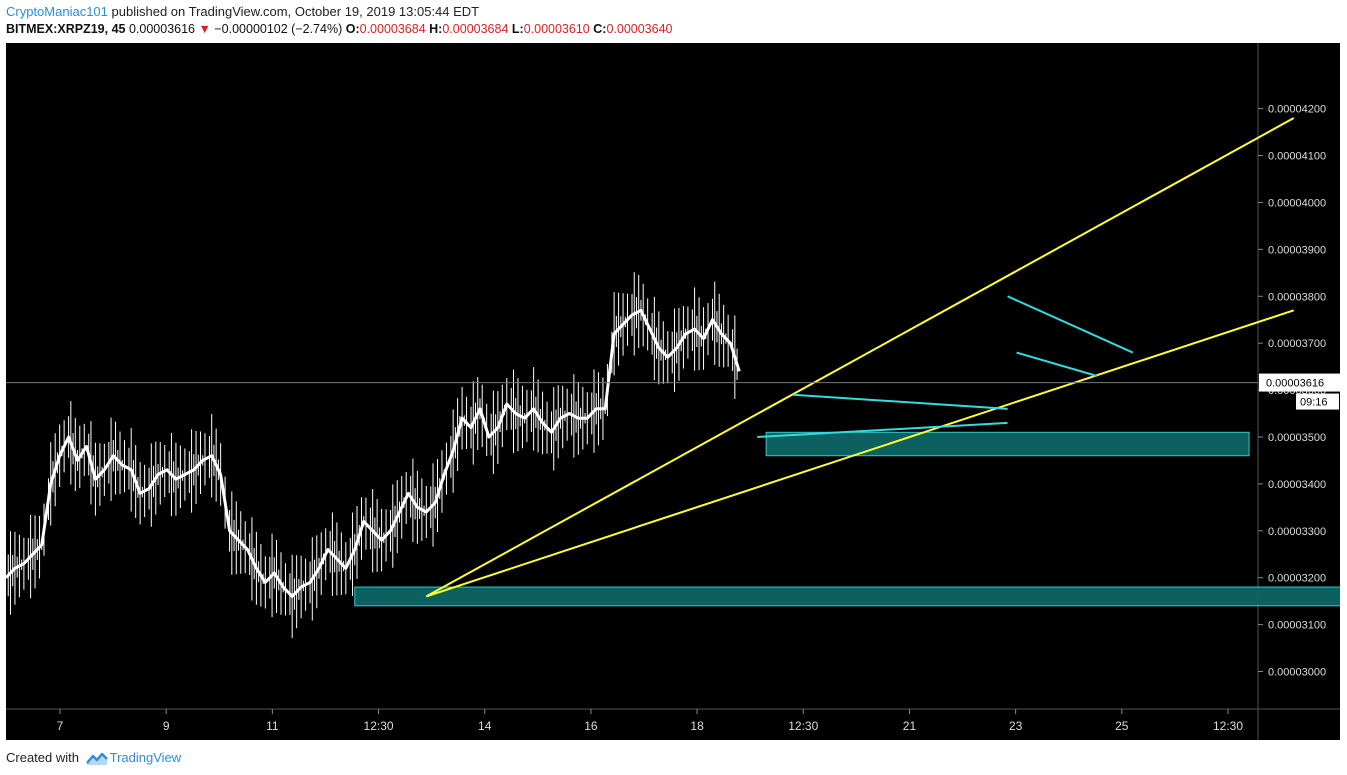 The height and width of the screenshot is (775, 1347). I want to click on countdown-label: 09:16, so click(1314, 403).